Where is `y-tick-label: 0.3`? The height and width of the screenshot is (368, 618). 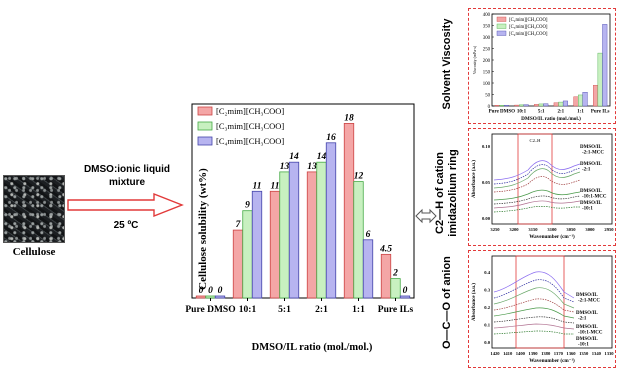
y-tick-label: 0.3 is located at coordinates (487, 289).